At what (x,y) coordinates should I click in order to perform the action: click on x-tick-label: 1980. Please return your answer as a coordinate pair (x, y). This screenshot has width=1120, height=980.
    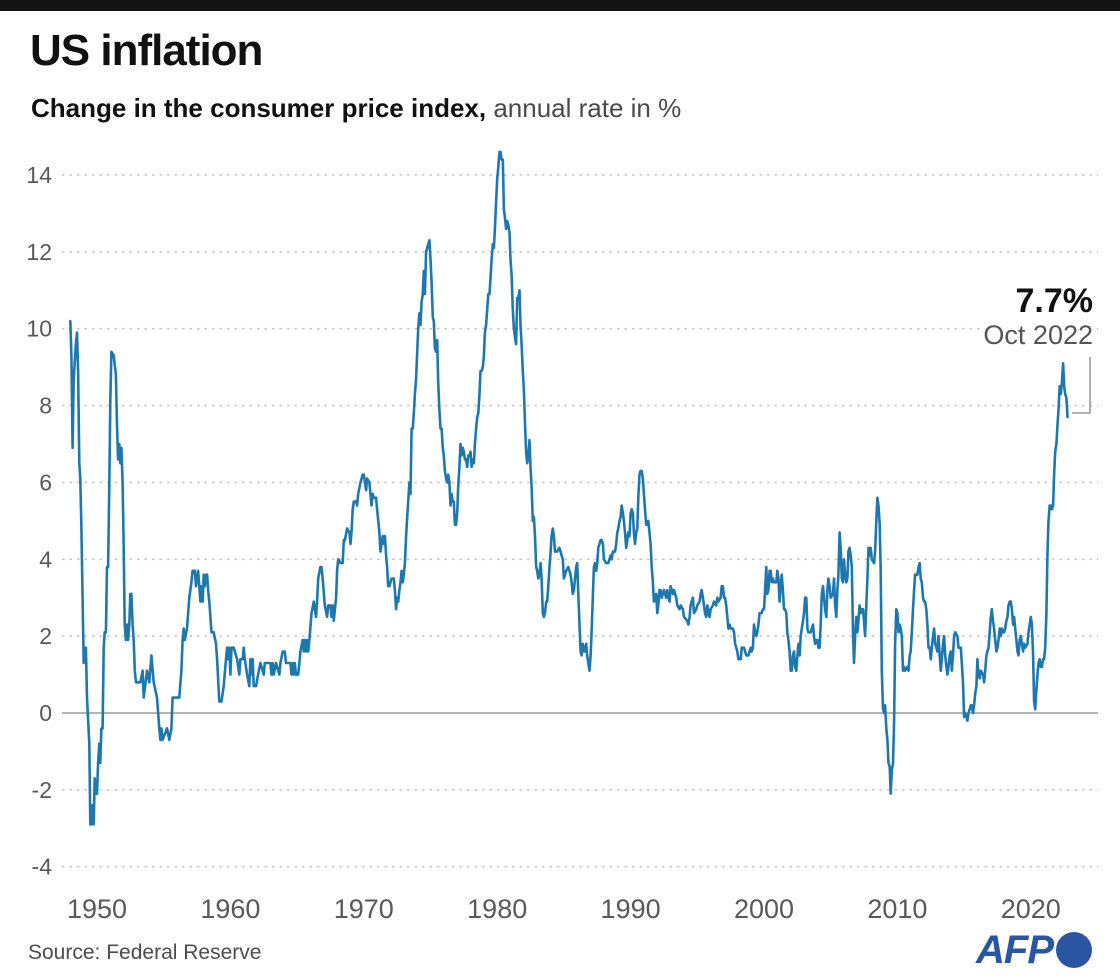
    Looking at the image, I should click on (497, 909).